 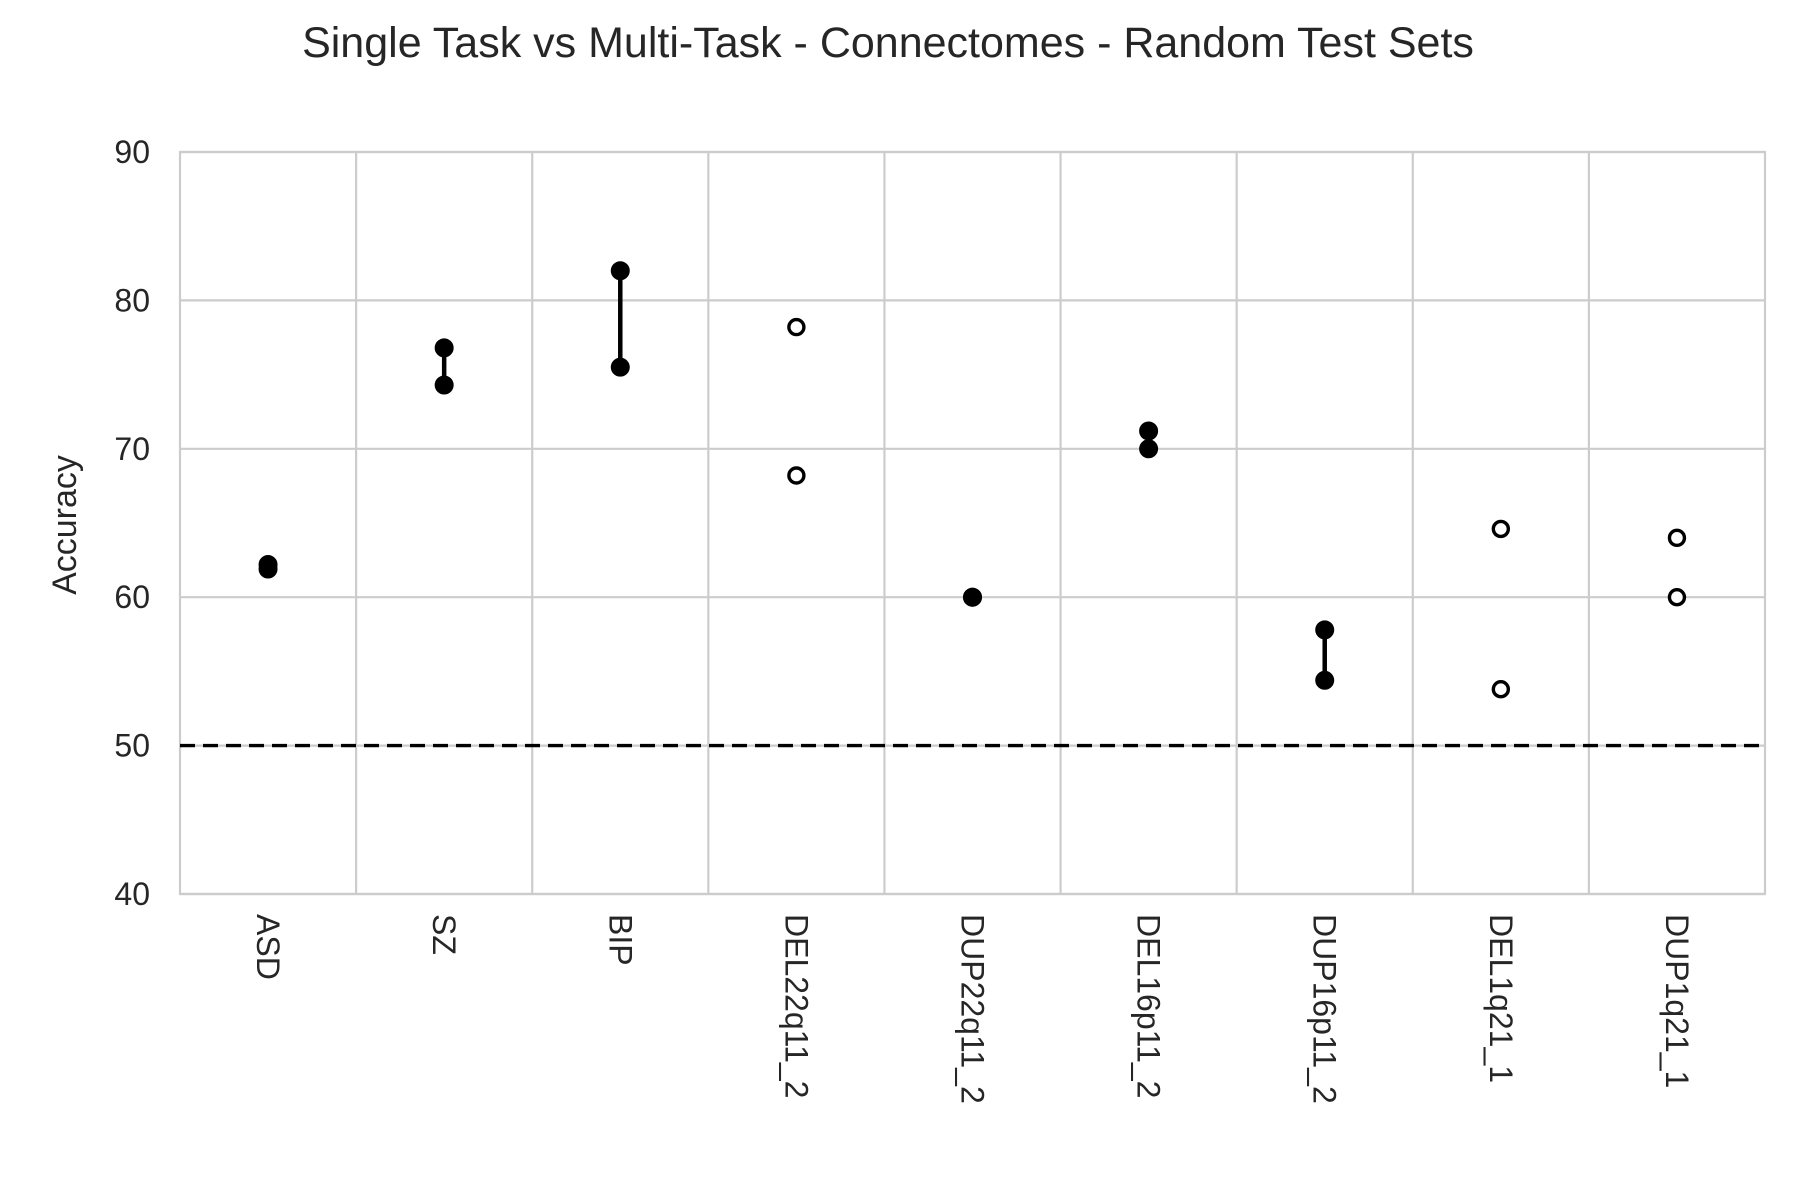 I want to click on y-tick-label-5: 90, so click(x=132, y=152).